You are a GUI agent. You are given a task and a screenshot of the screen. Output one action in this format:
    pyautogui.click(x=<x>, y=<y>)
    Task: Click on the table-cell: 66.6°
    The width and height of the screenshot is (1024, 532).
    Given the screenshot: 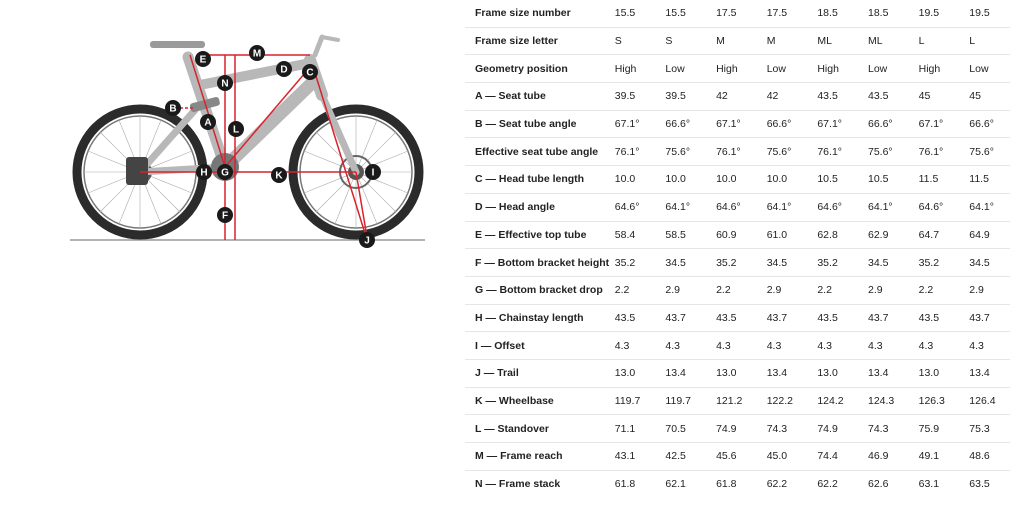 What is the action you would take?
    pyautogui.click(x=782, y=124)
    